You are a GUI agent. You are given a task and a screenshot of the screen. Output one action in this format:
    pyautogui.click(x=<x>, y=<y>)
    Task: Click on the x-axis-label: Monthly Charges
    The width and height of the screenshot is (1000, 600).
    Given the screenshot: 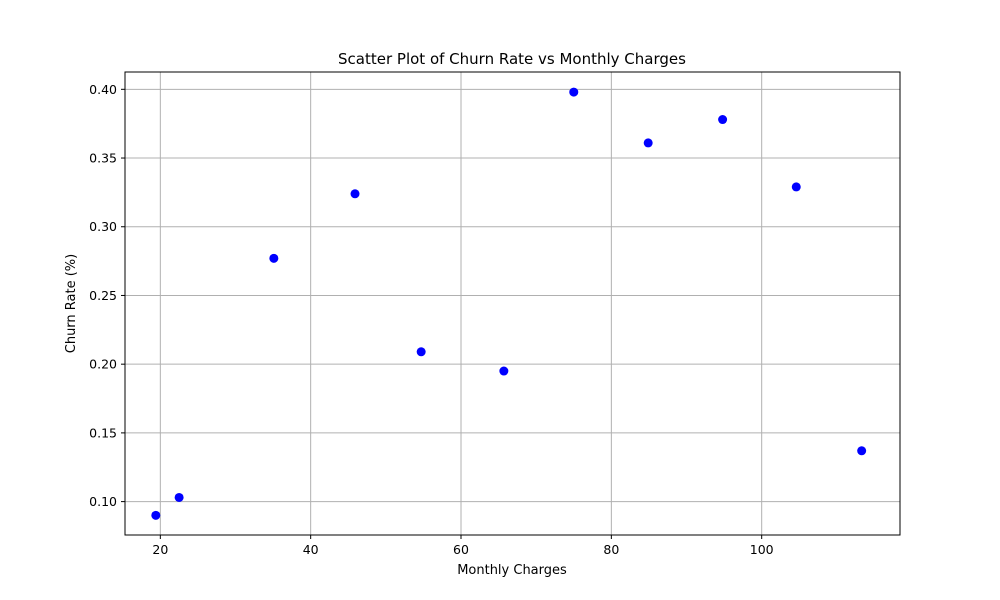 What is the action you would take?
    pyautogui.click(x=512, y=570)
    